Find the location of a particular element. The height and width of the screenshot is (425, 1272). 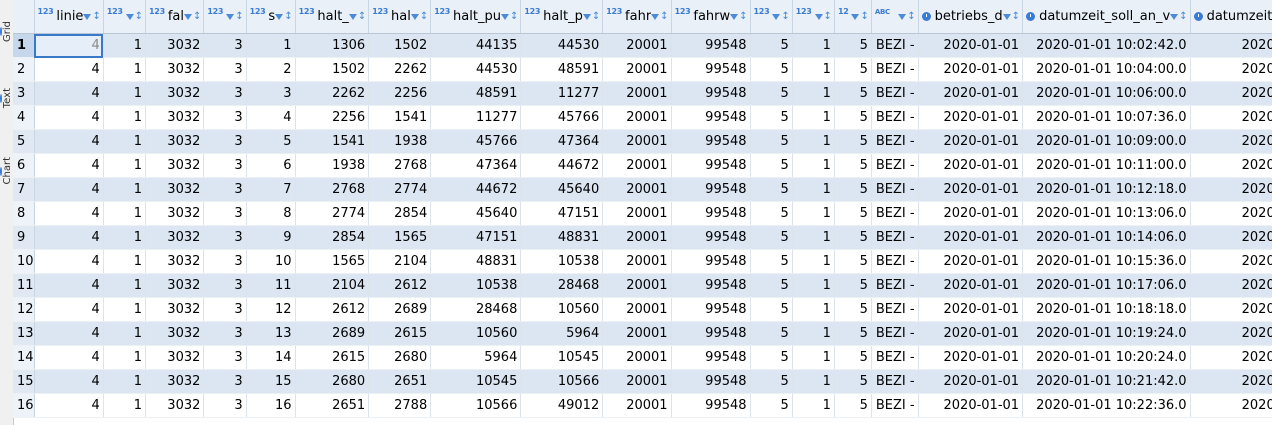

table-cell: 10545 is located at coordinates (562, 357).